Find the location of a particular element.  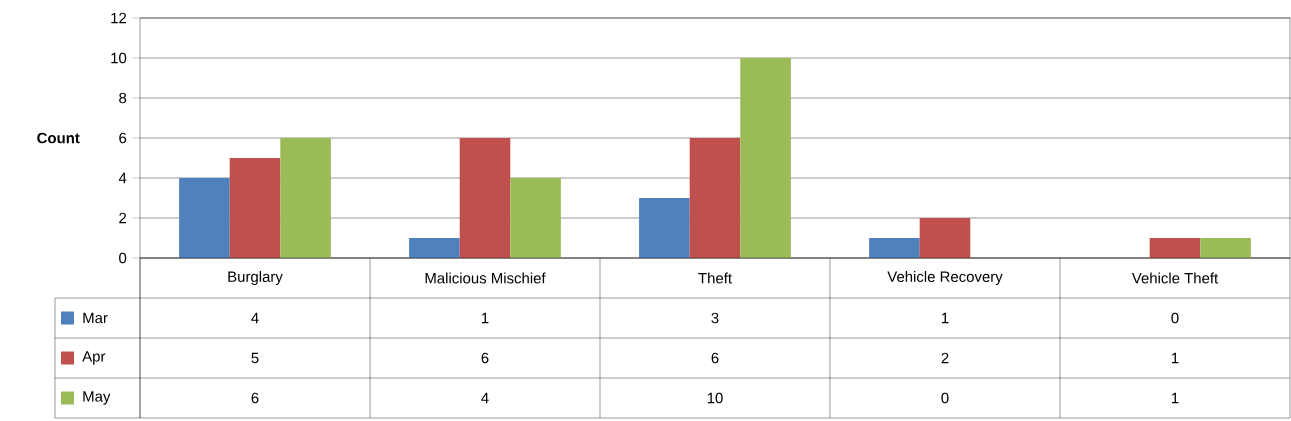

x-tick-label: Malicious Mischief is located at coordinates (485, 278).